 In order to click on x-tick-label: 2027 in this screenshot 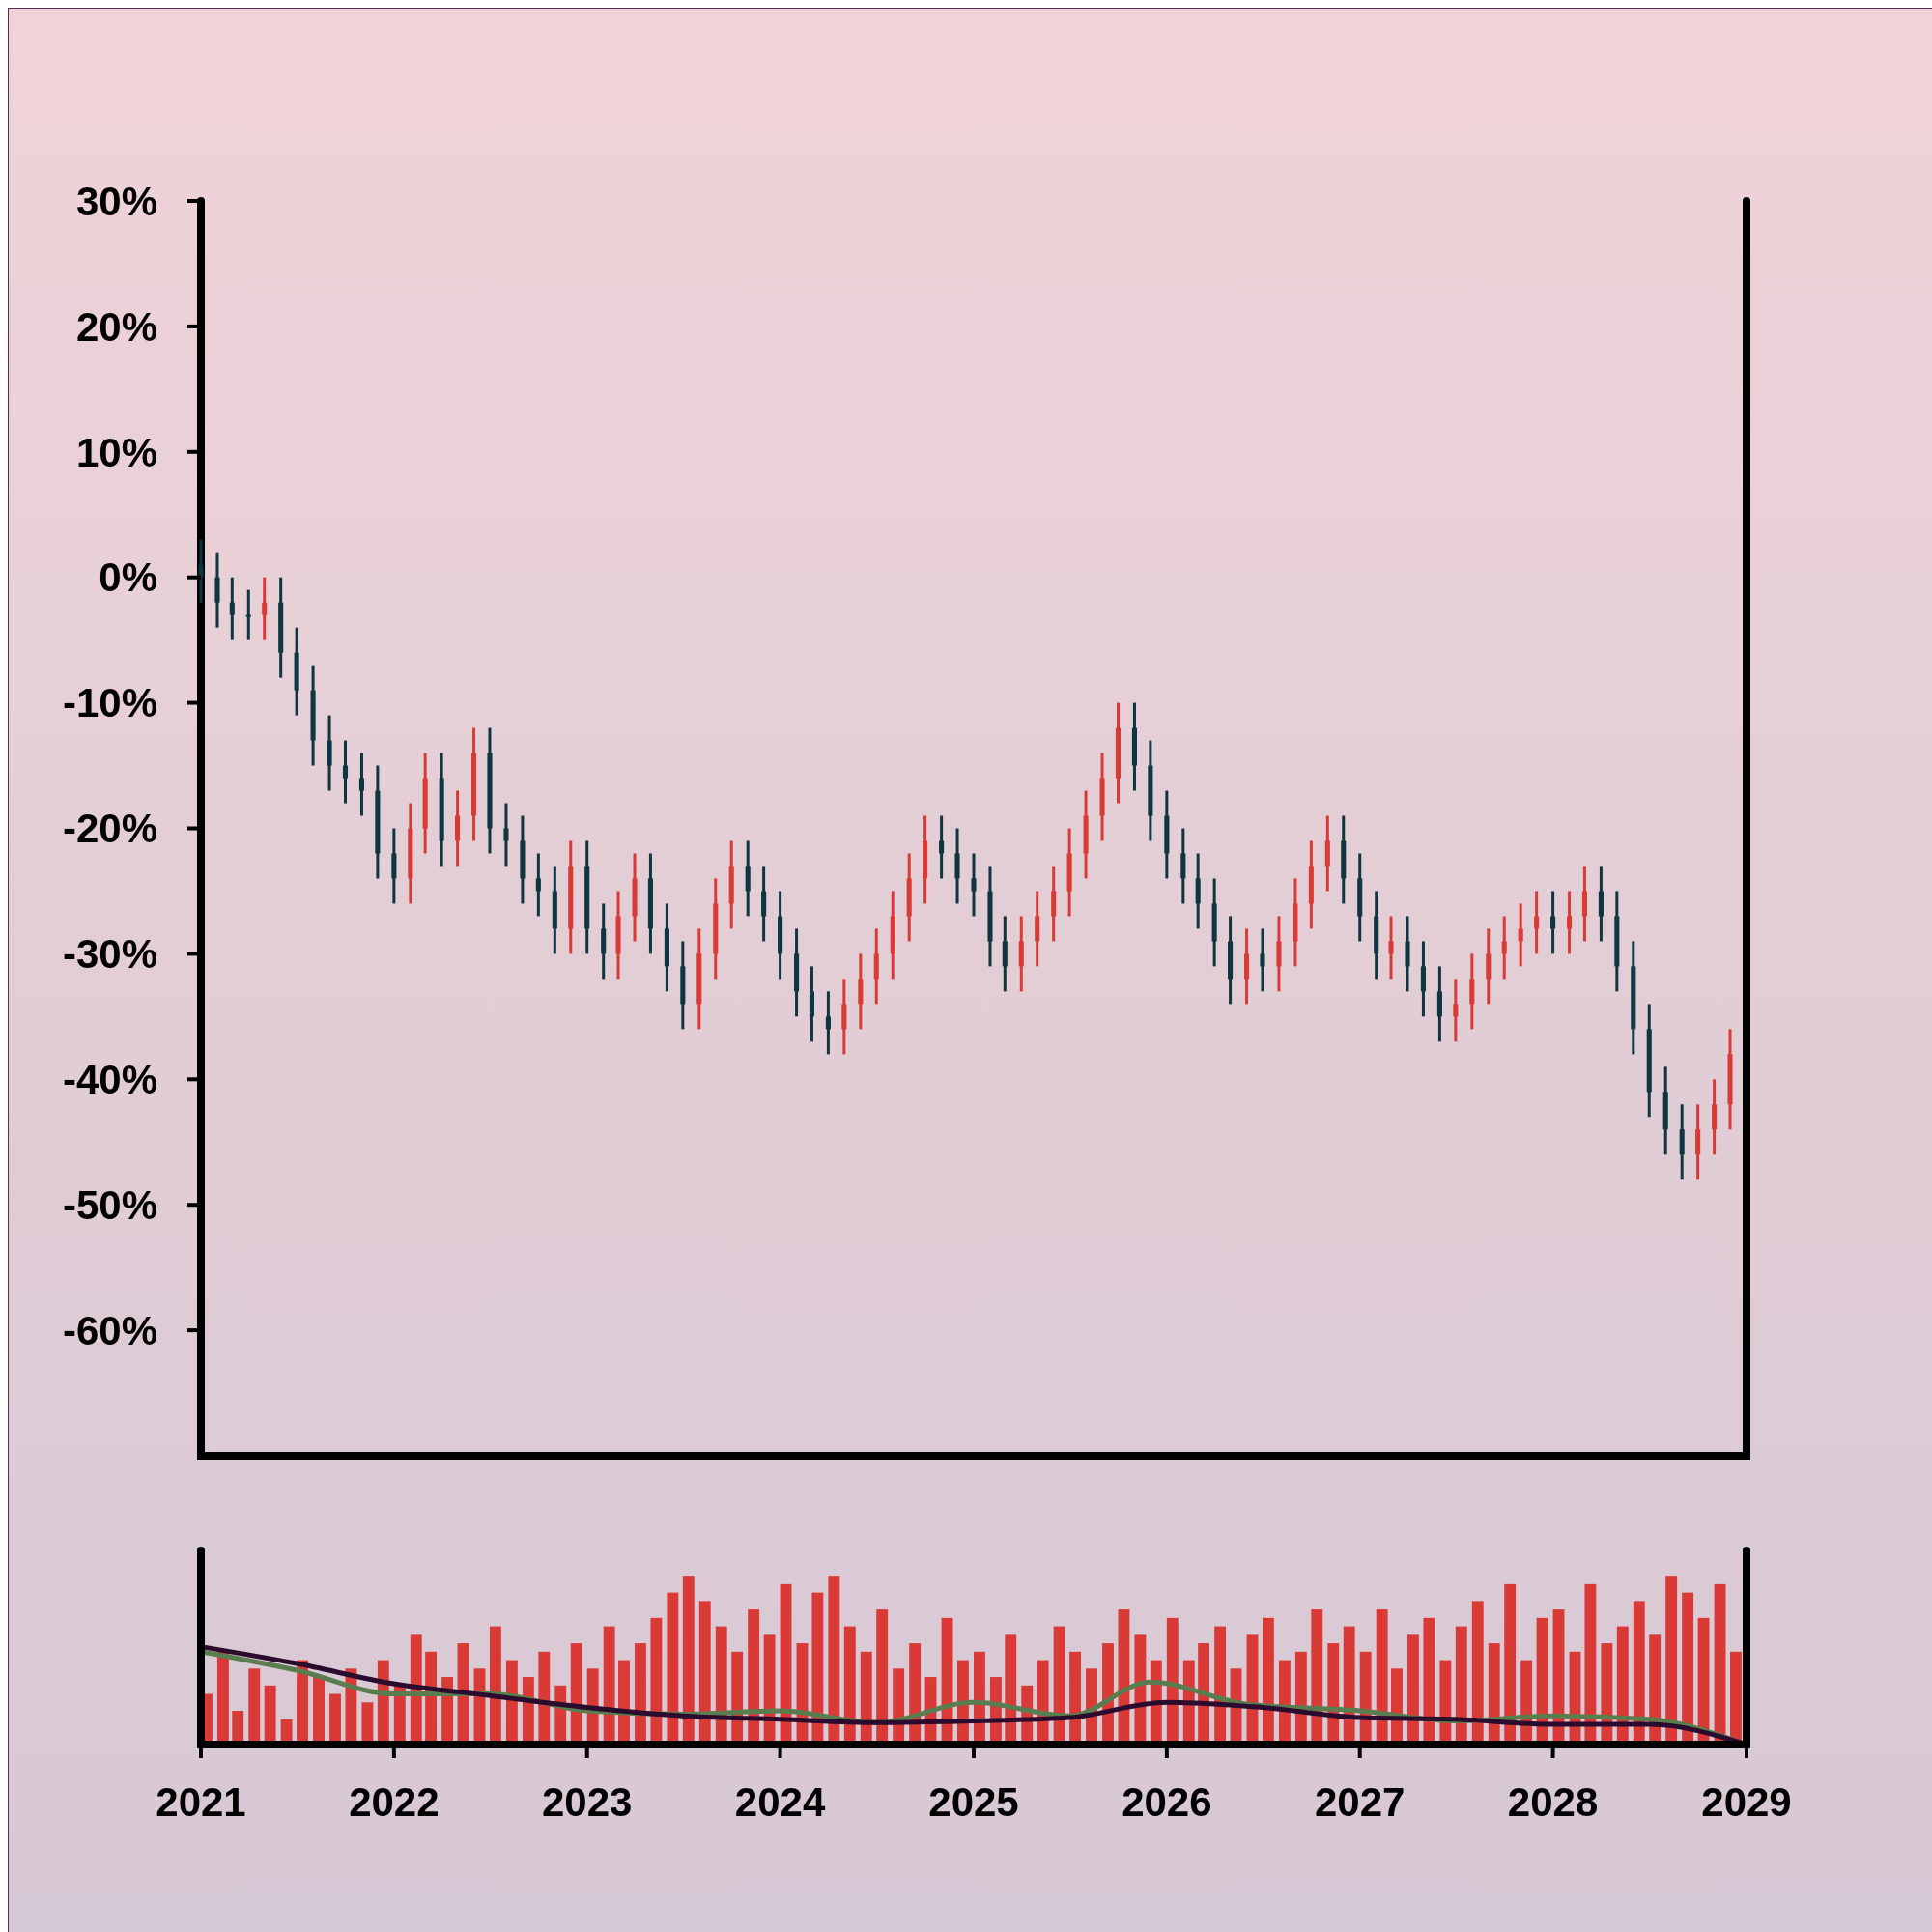, I will do `click(1360, 1802)`.